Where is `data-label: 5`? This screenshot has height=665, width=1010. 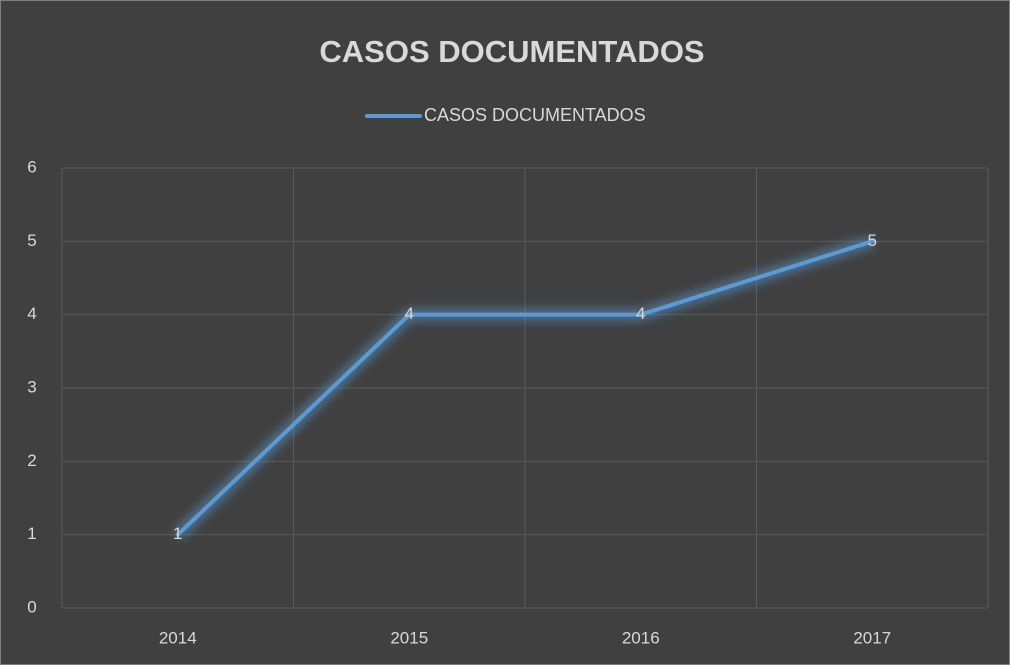
data-label: 5 is located at coordinates (872, 240).